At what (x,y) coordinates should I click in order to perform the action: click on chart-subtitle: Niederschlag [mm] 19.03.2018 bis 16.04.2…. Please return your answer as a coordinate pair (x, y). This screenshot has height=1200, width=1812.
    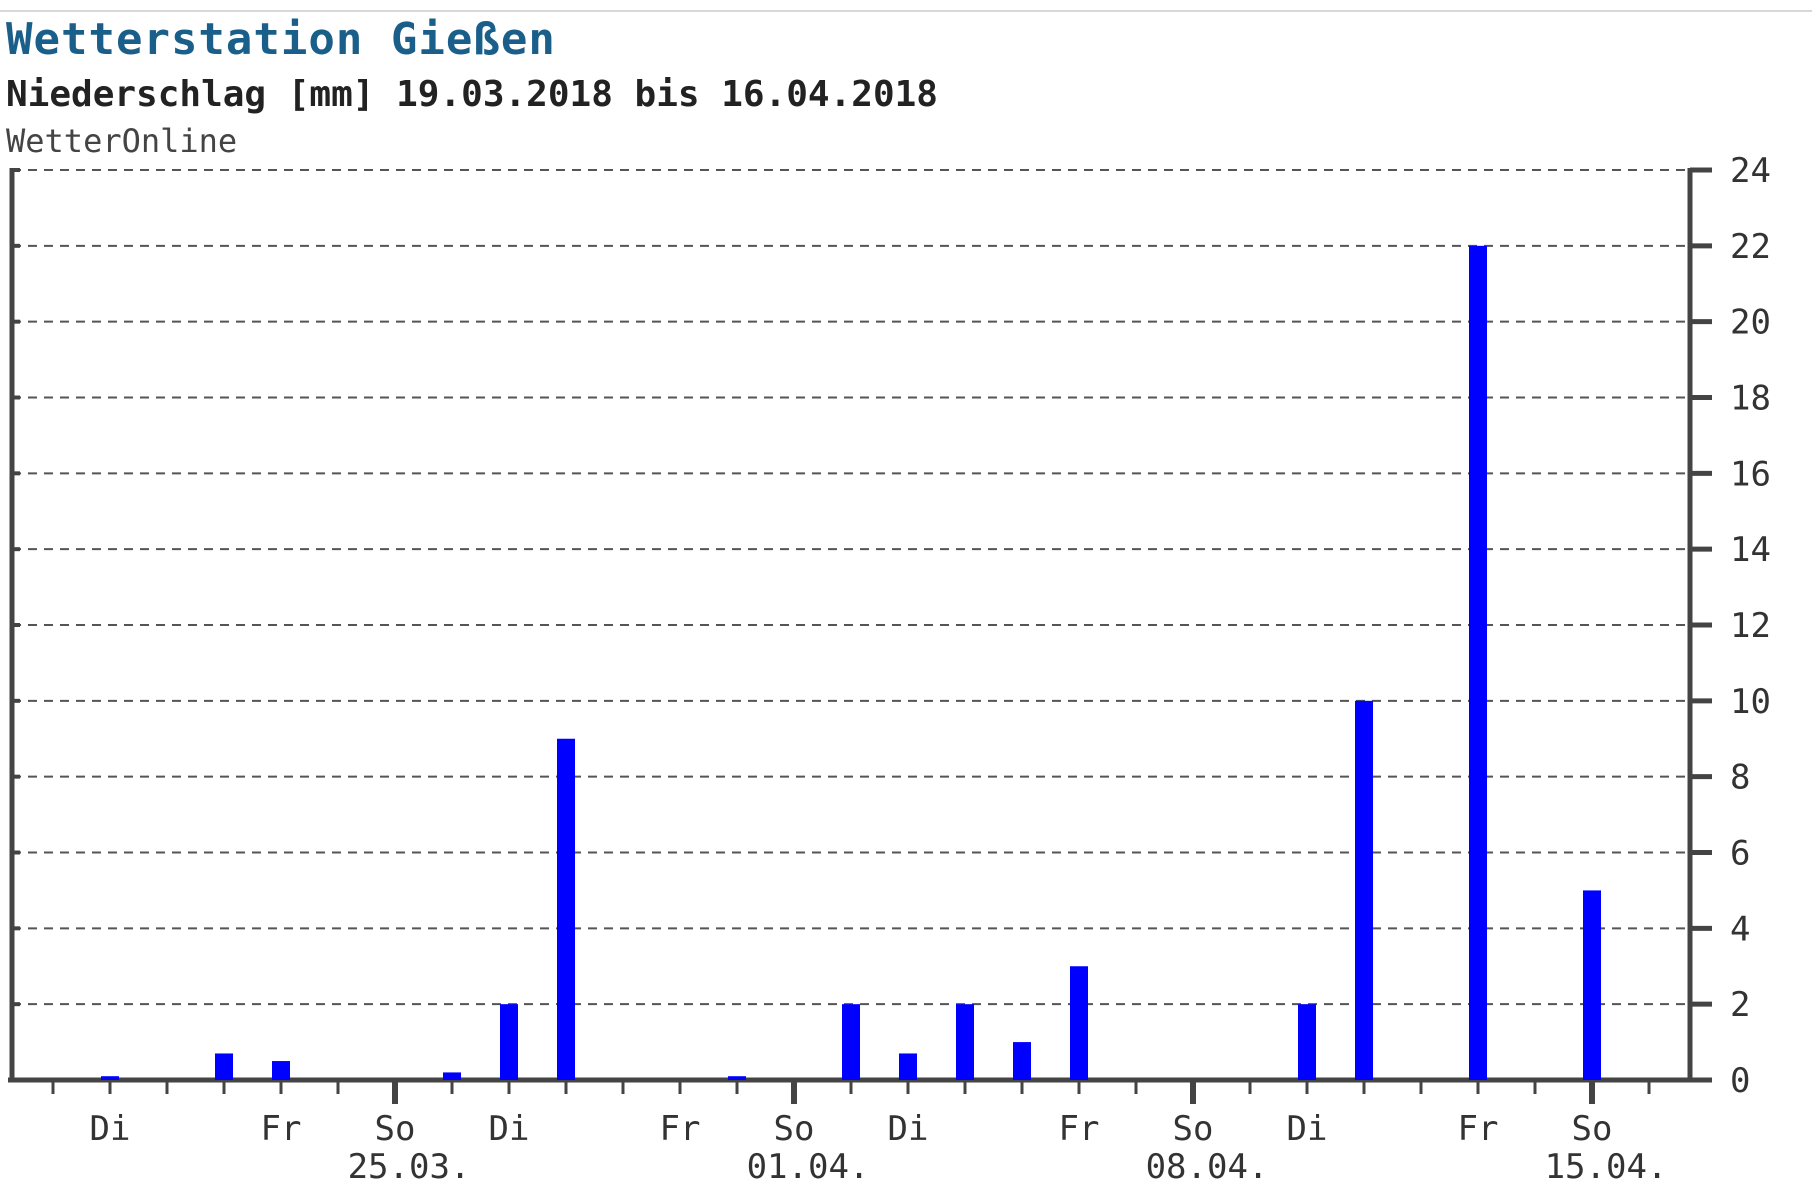
    Looking at the image, I should click on (472, 94).